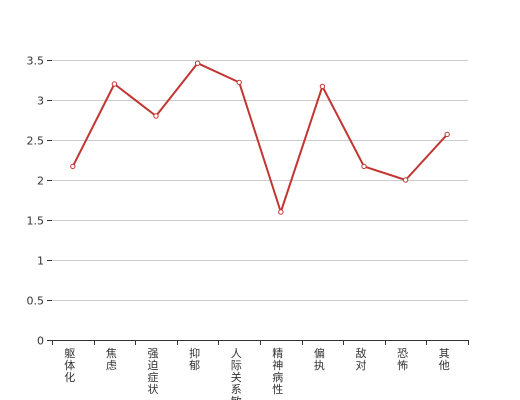 This screenshot has height=400, width=520. What do you see at coordinates (40, 261) in the screenshot?
I see `y-tick-label: 1` at bounding box center [40, 261].